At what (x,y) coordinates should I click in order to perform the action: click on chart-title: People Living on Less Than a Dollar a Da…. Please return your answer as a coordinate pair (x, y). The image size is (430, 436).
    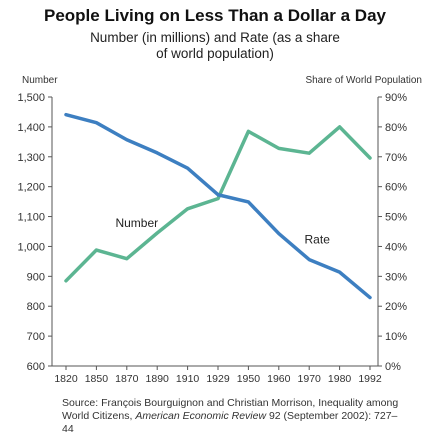
    Looking at the image, I should click on (215, 15).